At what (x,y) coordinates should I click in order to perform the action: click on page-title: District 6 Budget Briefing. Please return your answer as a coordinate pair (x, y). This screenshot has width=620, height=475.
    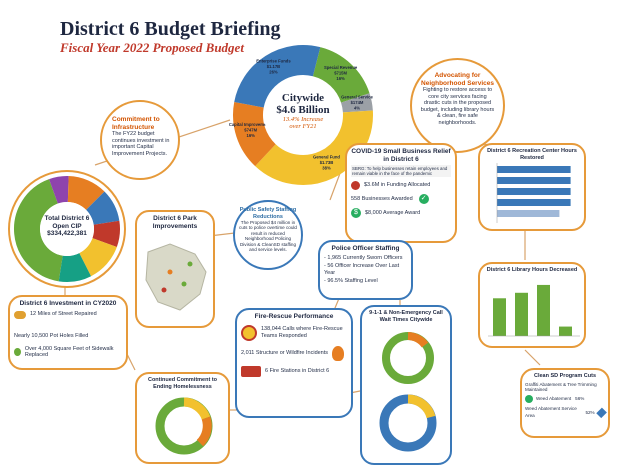
    Looking at the image, I should click on (170, 29).